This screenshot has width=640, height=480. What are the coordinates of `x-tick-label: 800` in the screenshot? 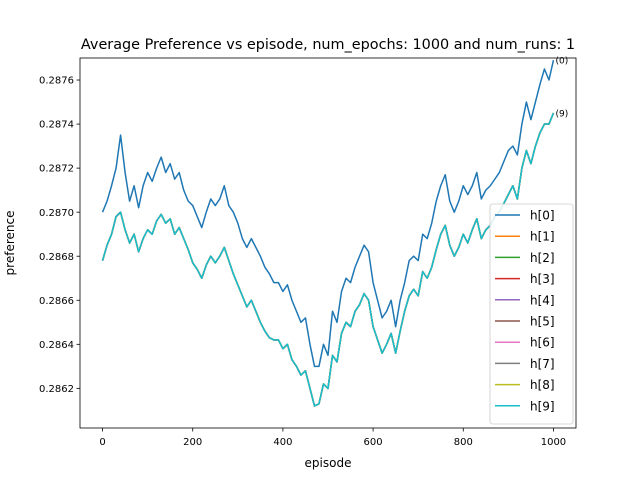 It's located at (463, 442).